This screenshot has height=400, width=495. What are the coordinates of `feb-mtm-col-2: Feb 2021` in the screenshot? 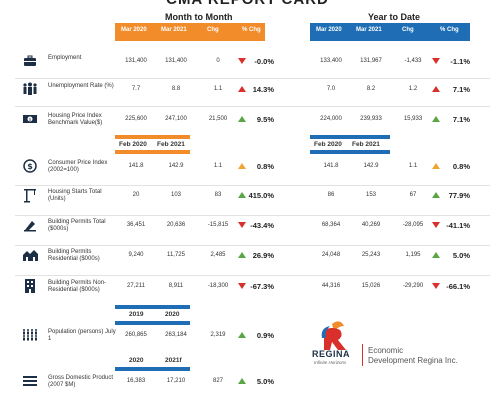 It's located at (171, 144).